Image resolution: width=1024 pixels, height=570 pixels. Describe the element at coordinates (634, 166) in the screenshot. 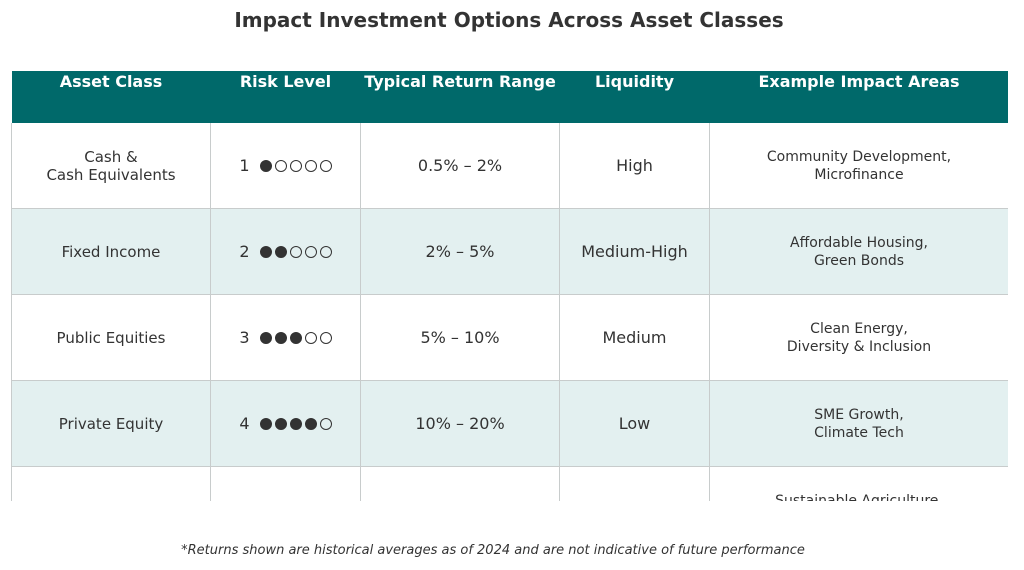

I see `liquidity-cell: High` at that location.